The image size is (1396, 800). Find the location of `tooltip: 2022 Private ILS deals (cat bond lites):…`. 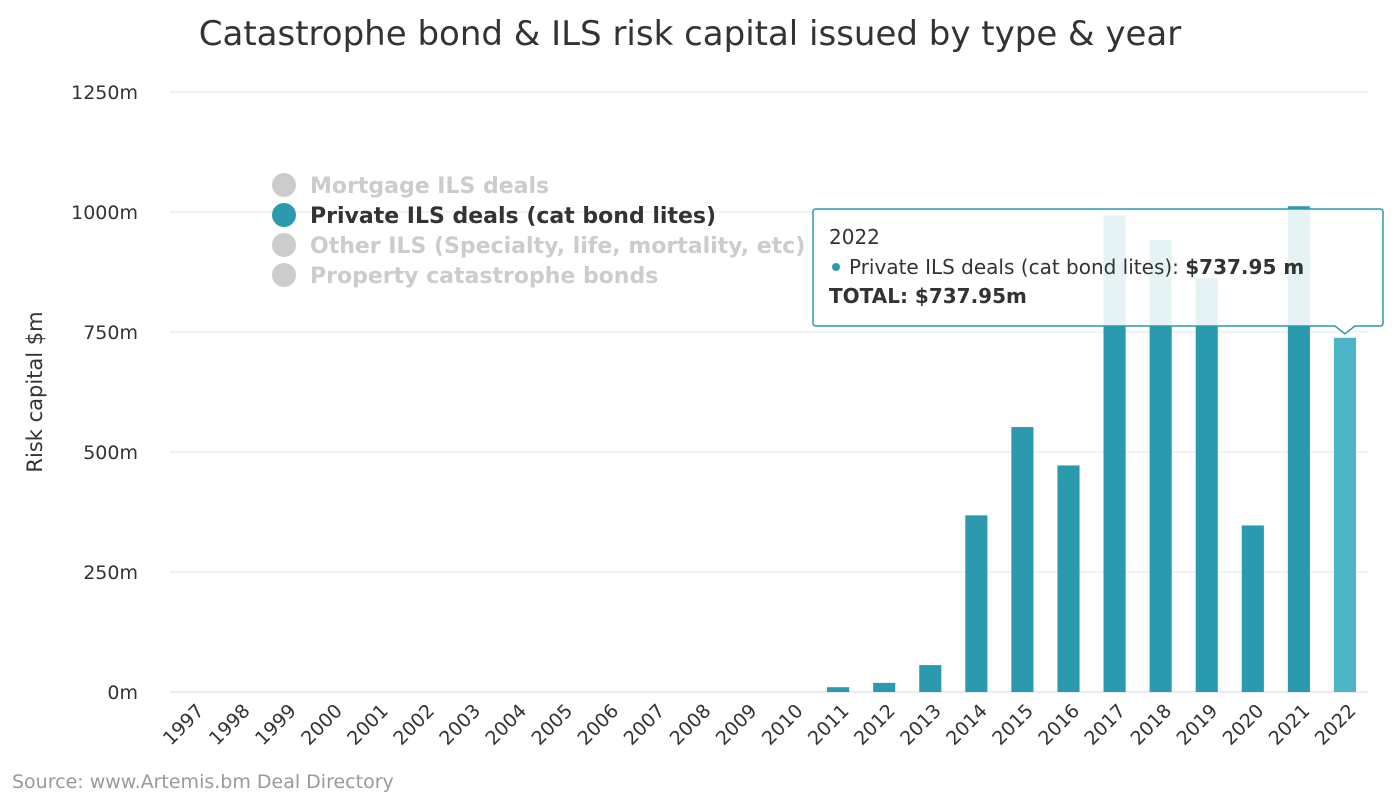

tooltip: 2022 Private ILS deals (cat bond lites):… is located at coordinates (1098, 271).